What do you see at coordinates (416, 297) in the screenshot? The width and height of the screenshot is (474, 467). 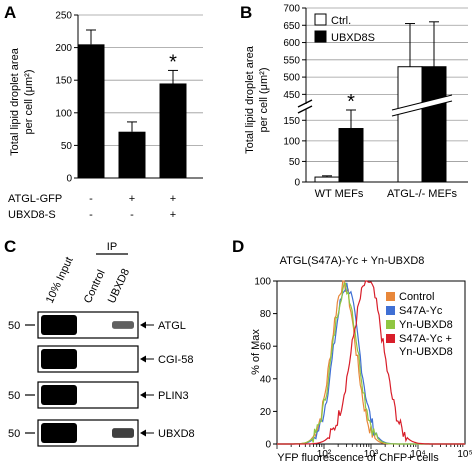 I see `panel-d-legend-label: Control` at bounding box center [416, 297].